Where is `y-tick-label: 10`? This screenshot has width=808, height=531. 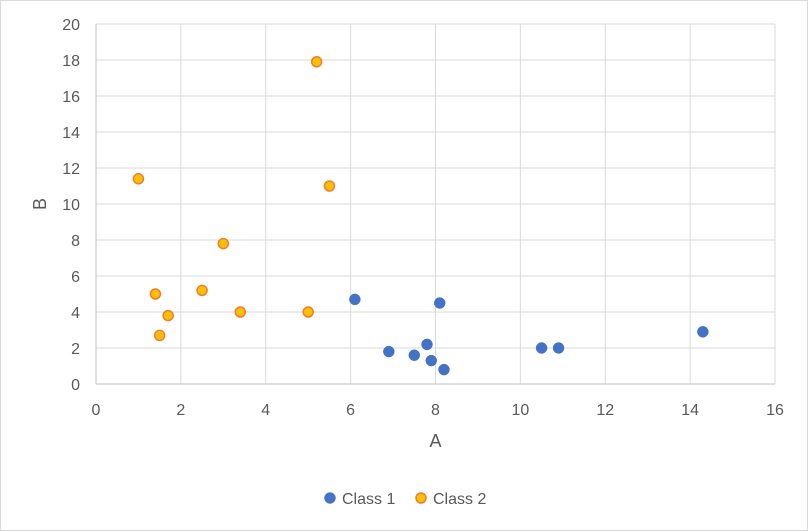
y-tick-label: 10 is located at coordinates (71, 205).